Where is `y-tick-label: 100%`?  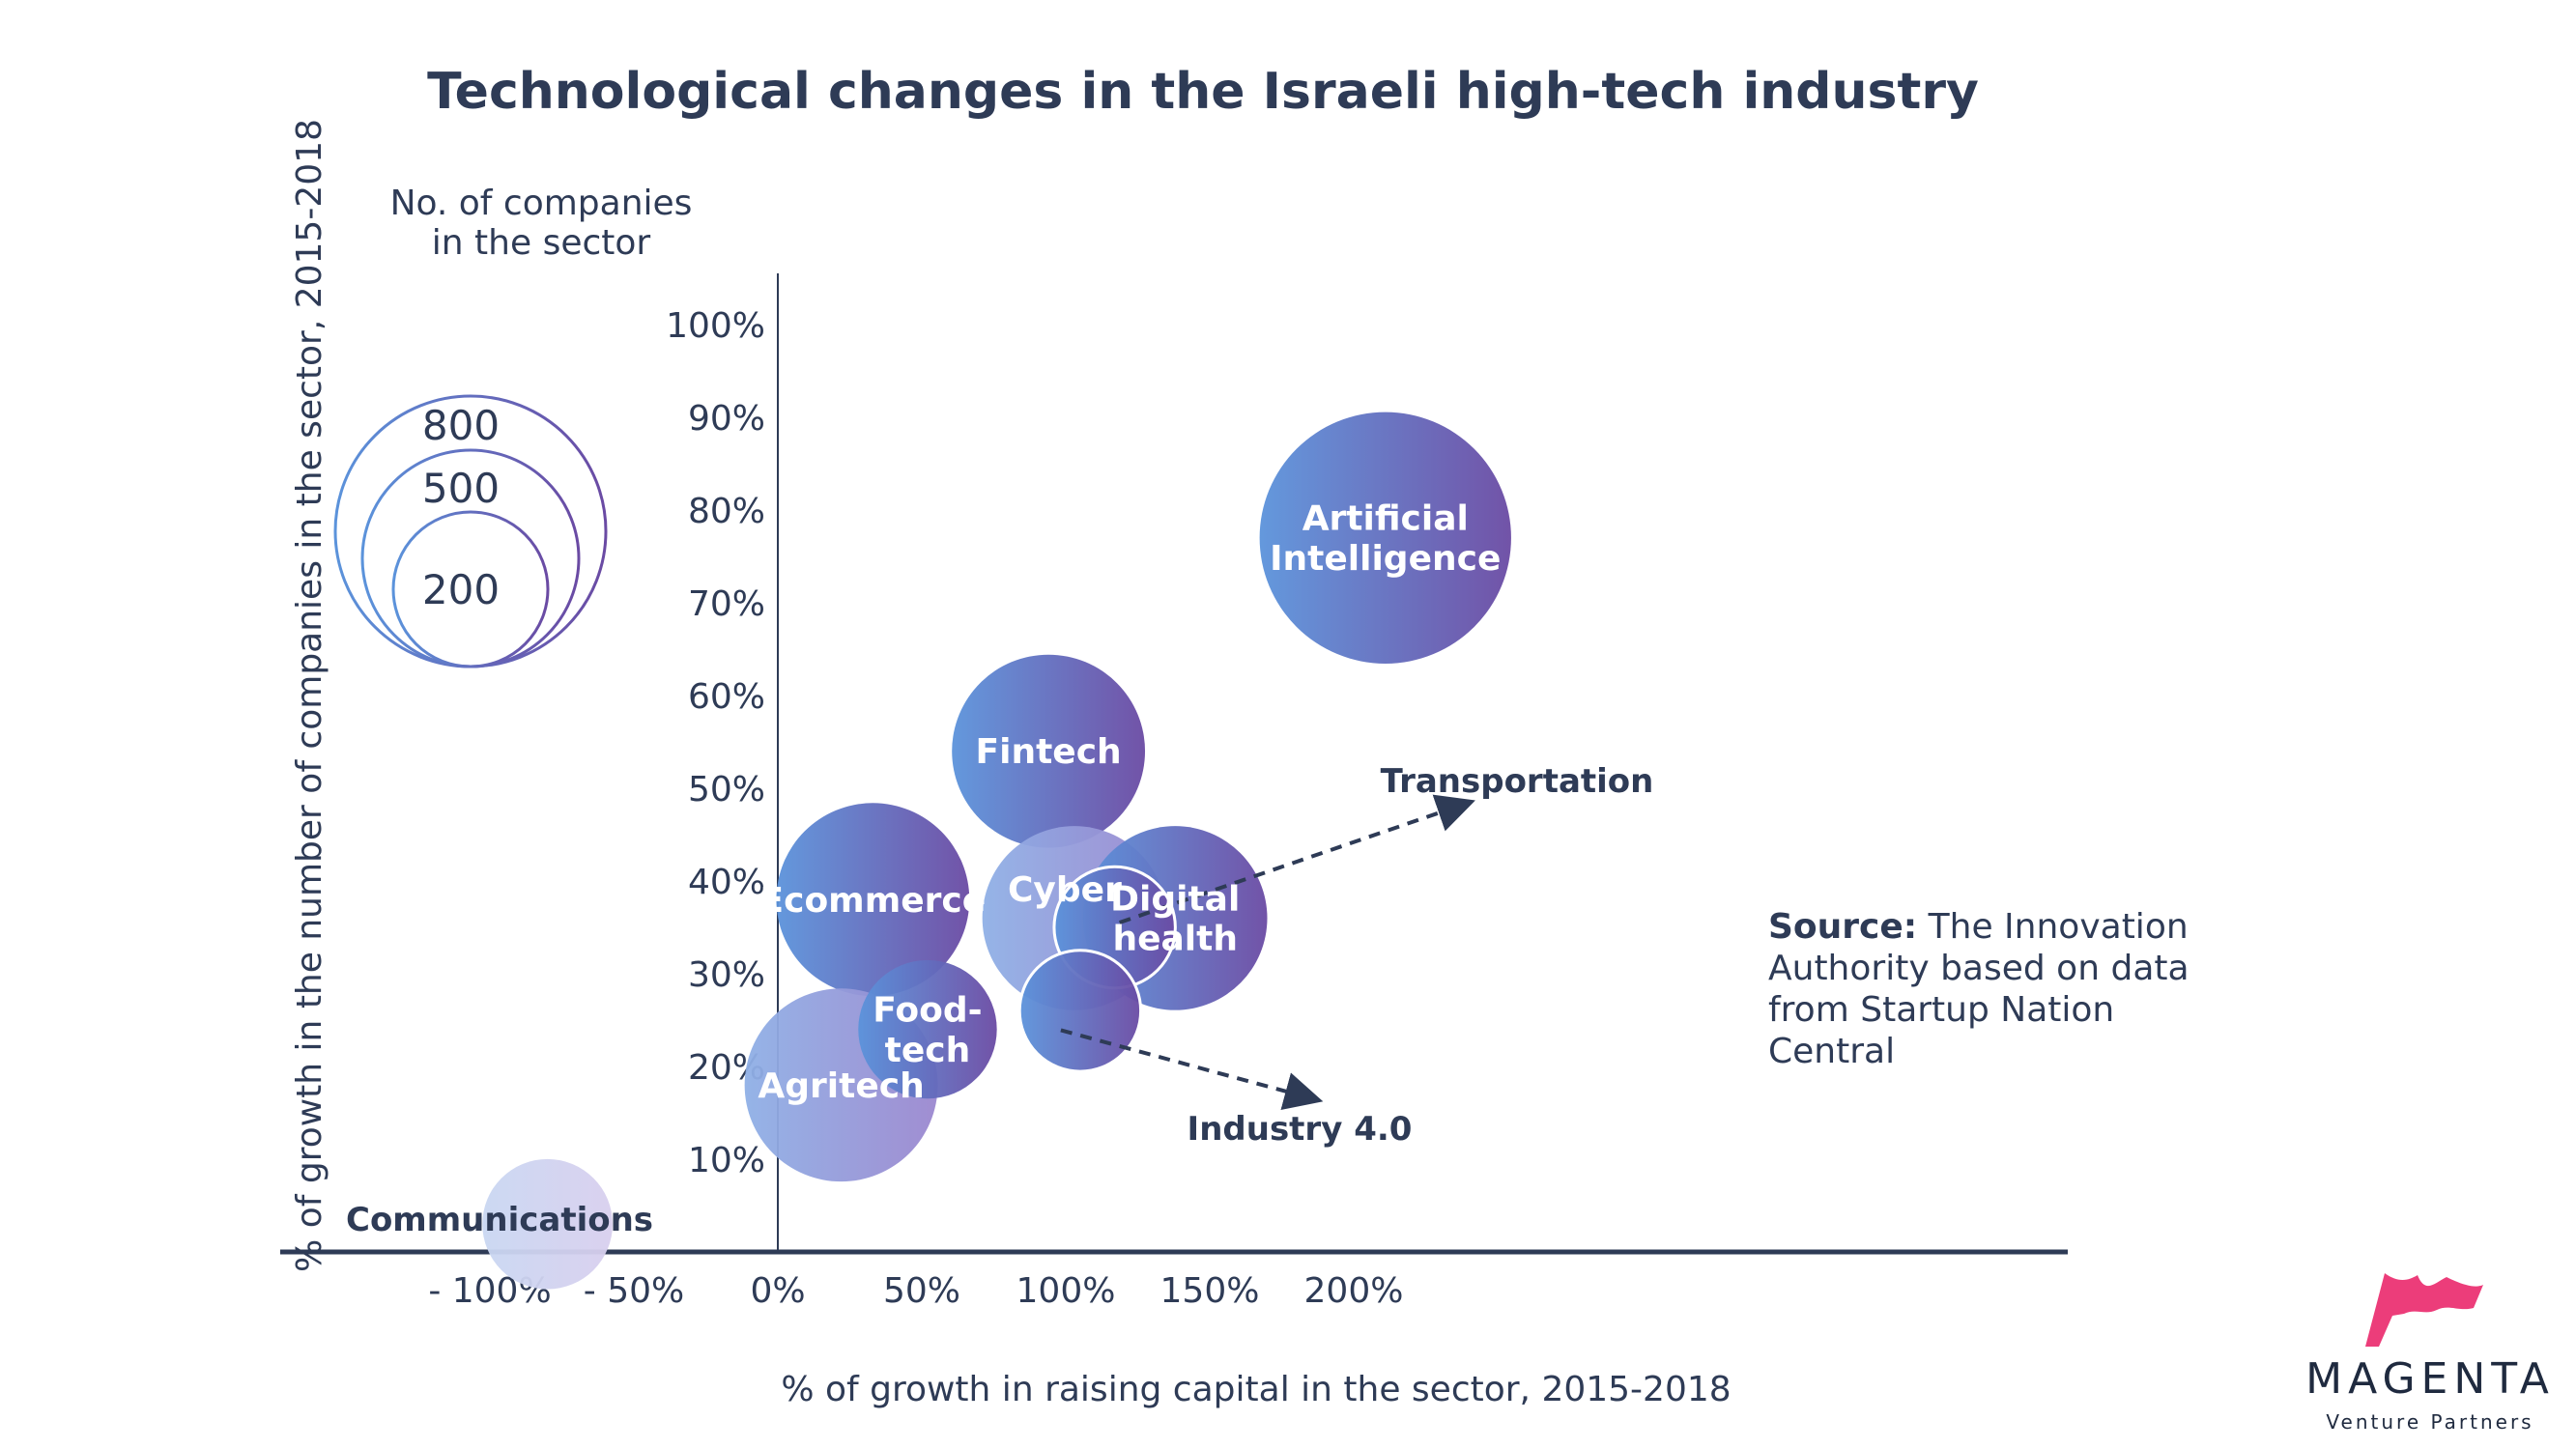 y-tick-label: 100% is located at coordinates (716, 326).